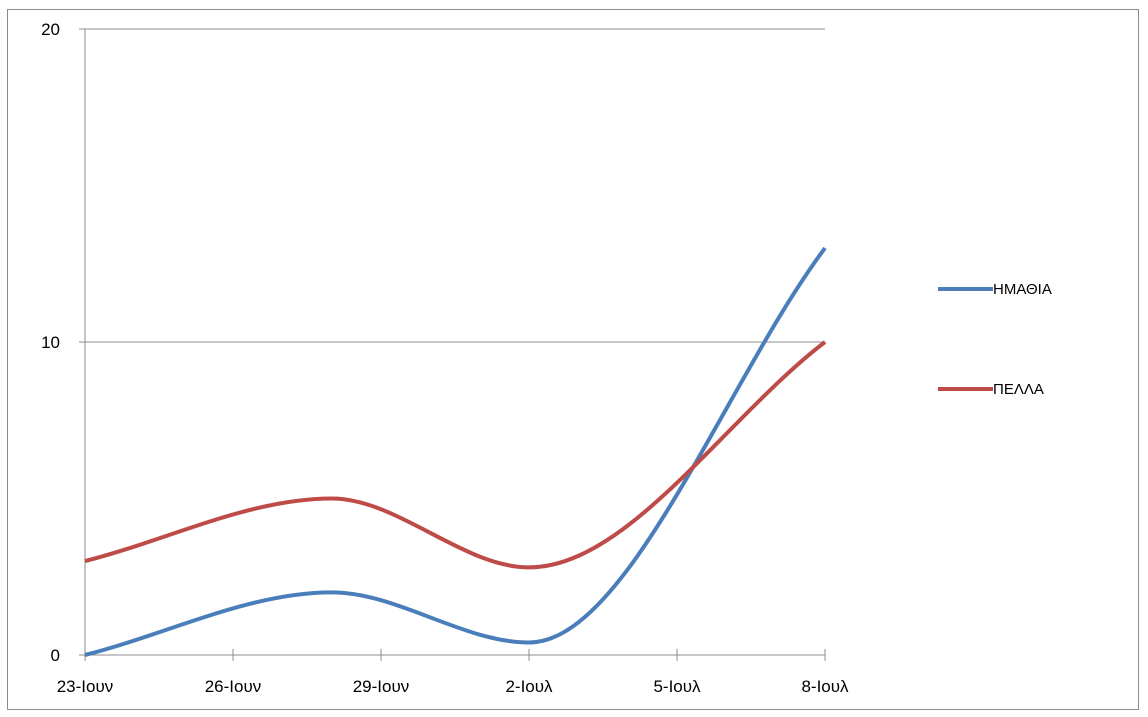 Image resolution: width=1148 pixels, height=717 pixels. What do you see at coordinates (991, 389) in the screenshot?
I see `legend-item: ΠΕΛΛΑ` at bounding box center [991, 389].